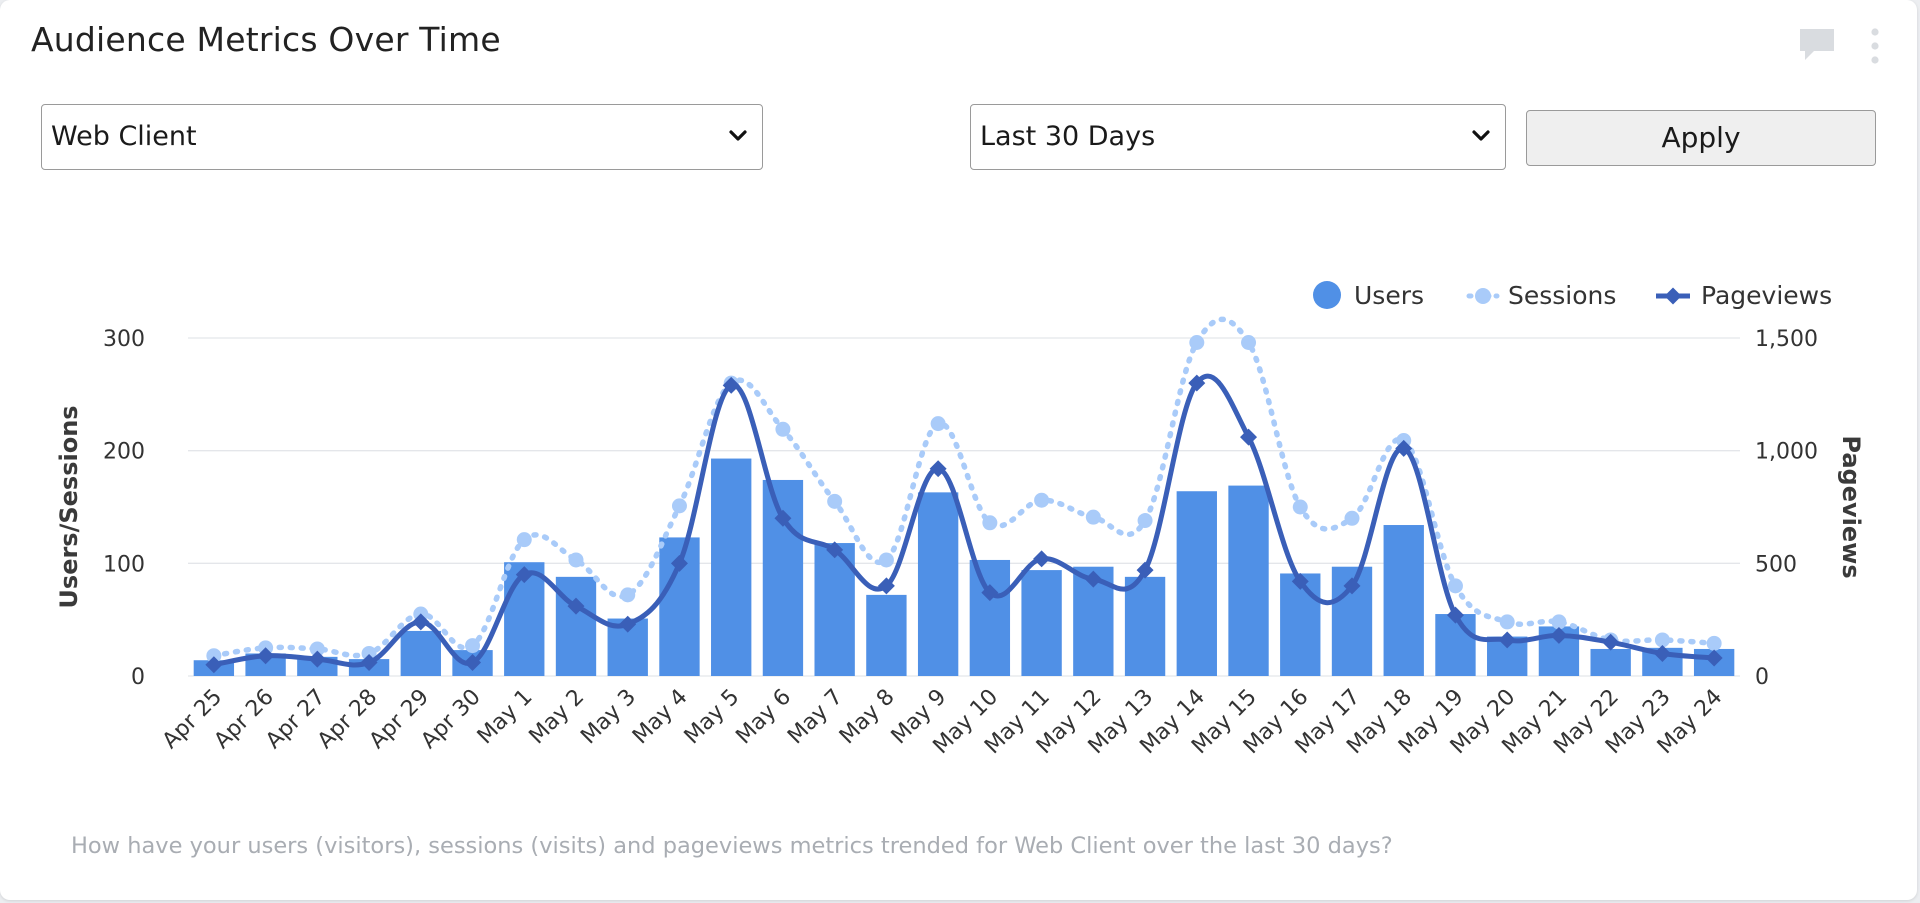  What do you see at coordinates (1776, 564) in the screenshot?
I see `y-right-tick-label: 500` at bounding box center [1776, 564].